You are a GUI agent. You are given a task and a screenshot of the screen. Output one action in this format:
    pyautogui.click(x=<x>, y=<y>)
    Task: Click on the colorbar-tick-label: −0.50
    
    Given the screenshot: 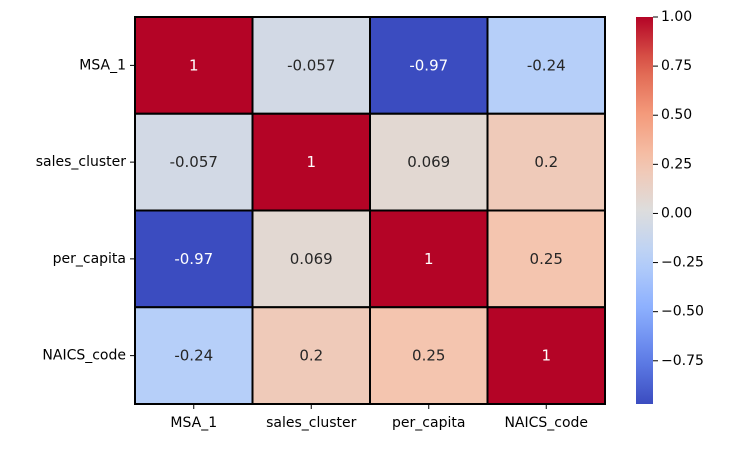 What is the action you would take?
    pyautogui.click(x=682, y=312)
    